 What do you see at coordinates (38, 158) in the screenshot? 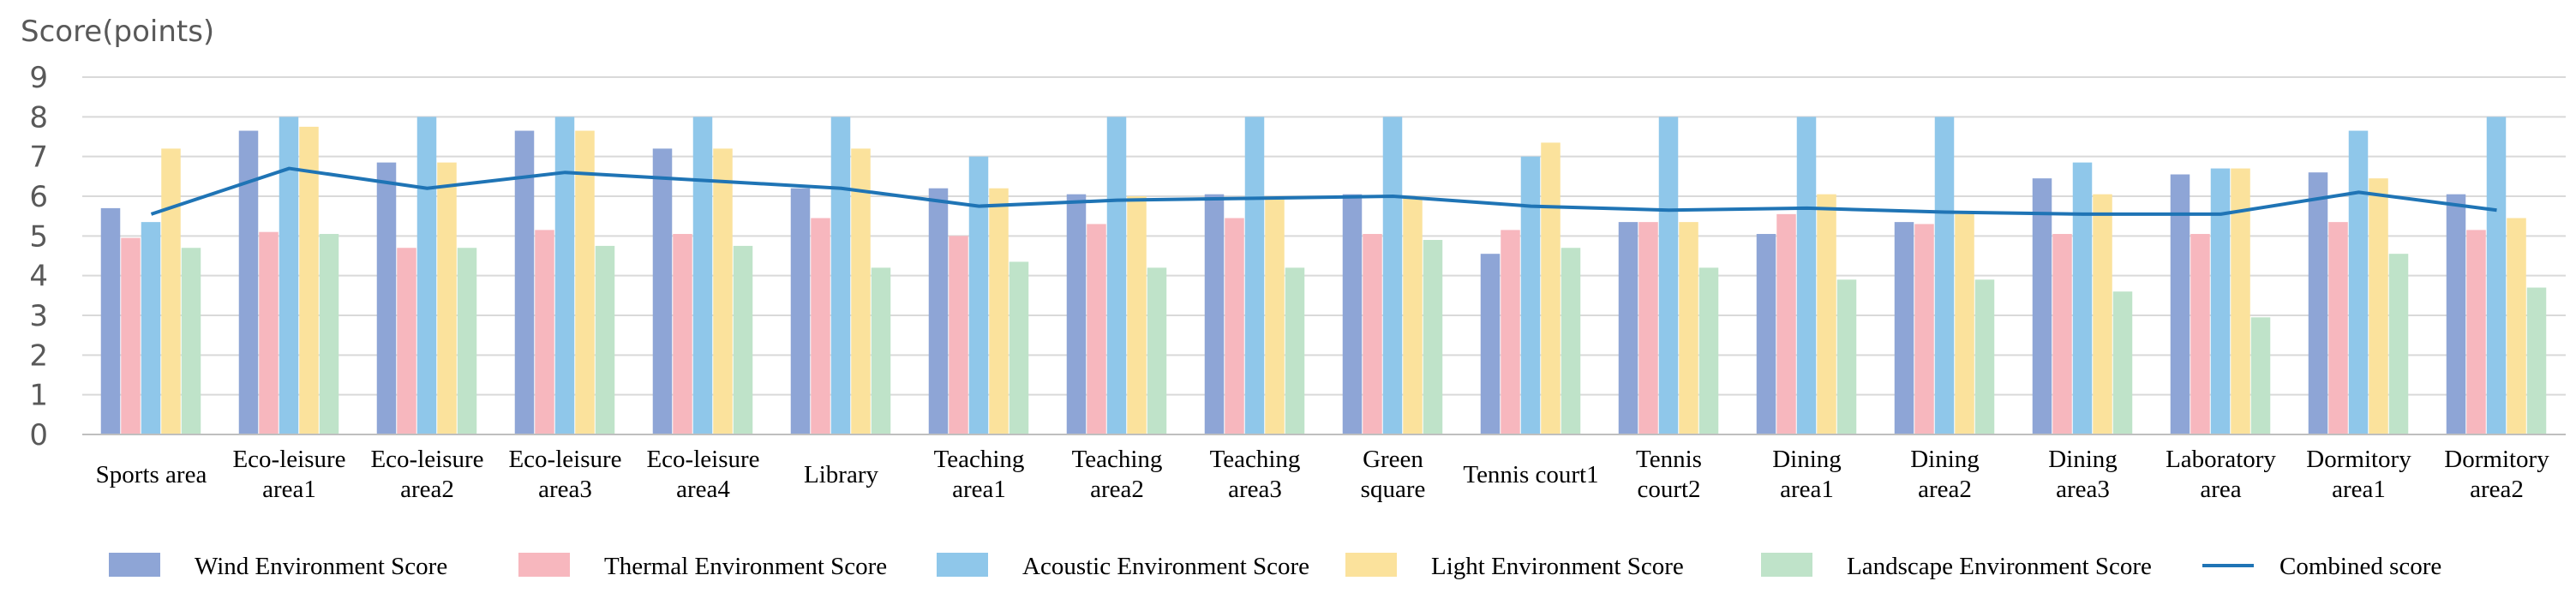
I see `y-tick-label: 7` at bounding box center [38, 158].